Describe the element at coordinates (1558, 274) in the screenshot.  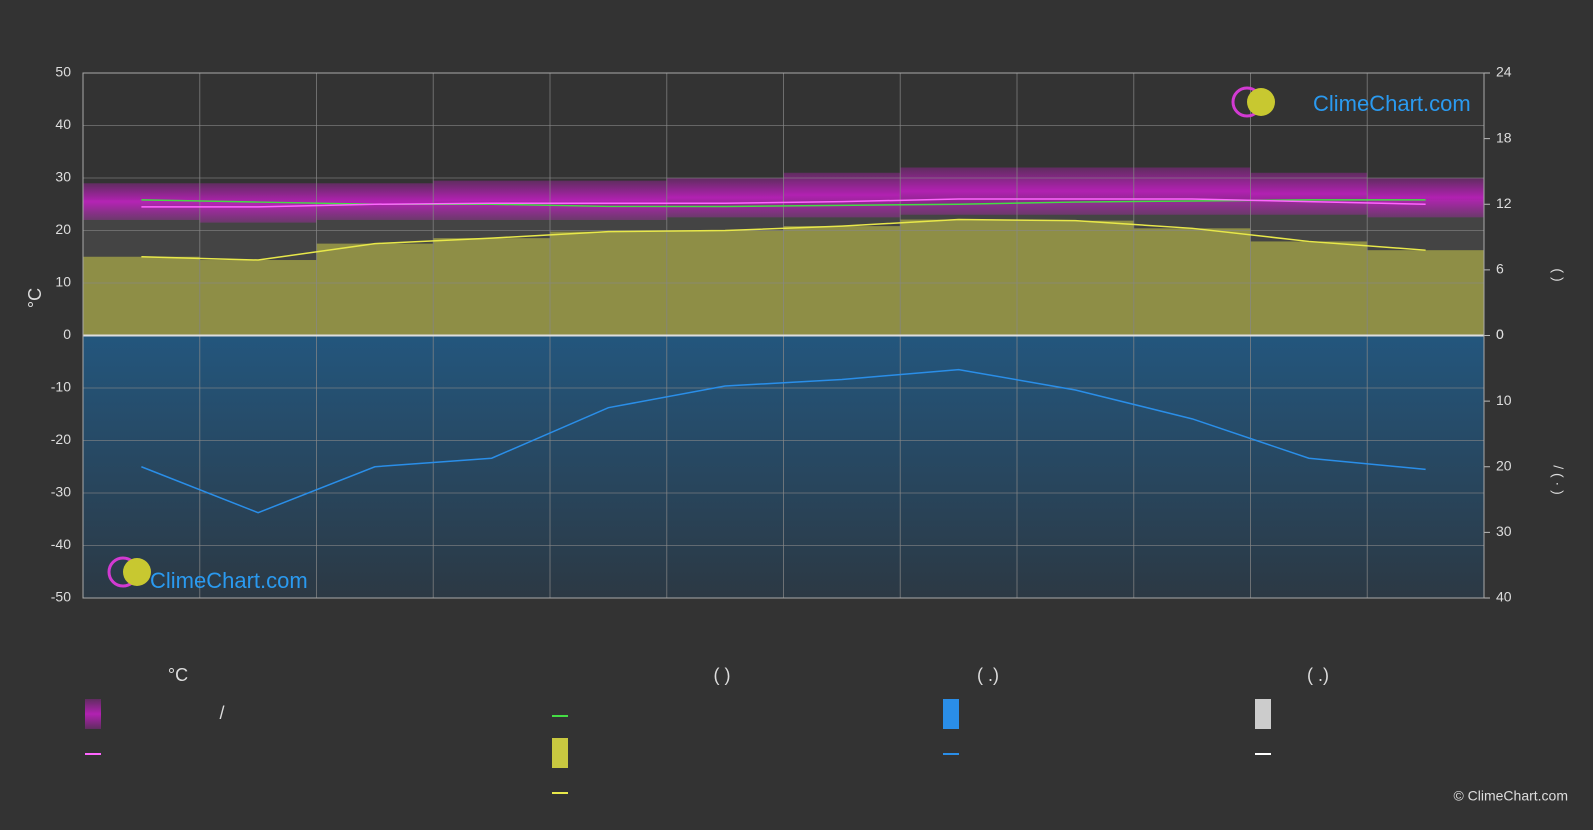
I see `y2-axis-label: ( )` at that location.